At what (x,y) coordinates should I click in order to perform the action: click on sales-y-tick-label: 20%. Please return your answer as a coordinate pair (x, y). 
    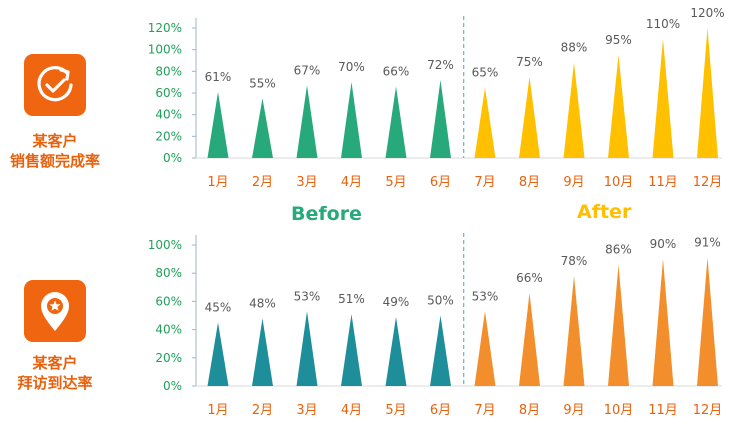
    Looking at the image, I should click on (168, 136).